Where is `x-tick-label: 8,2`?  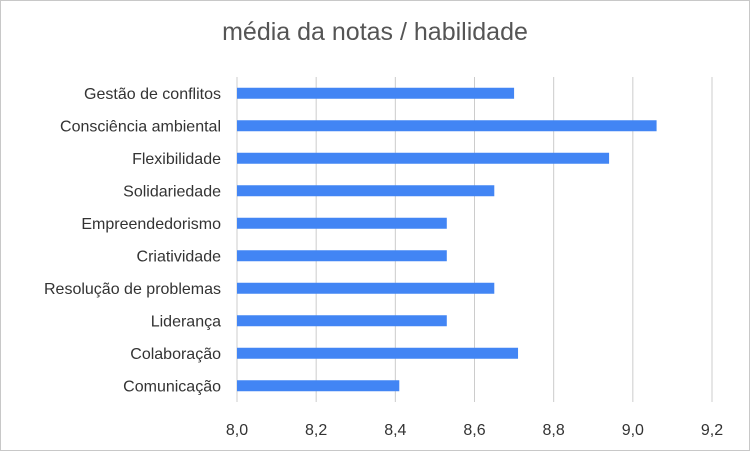 x-tick-label: 8,2 is located at coordinates (316, 430).